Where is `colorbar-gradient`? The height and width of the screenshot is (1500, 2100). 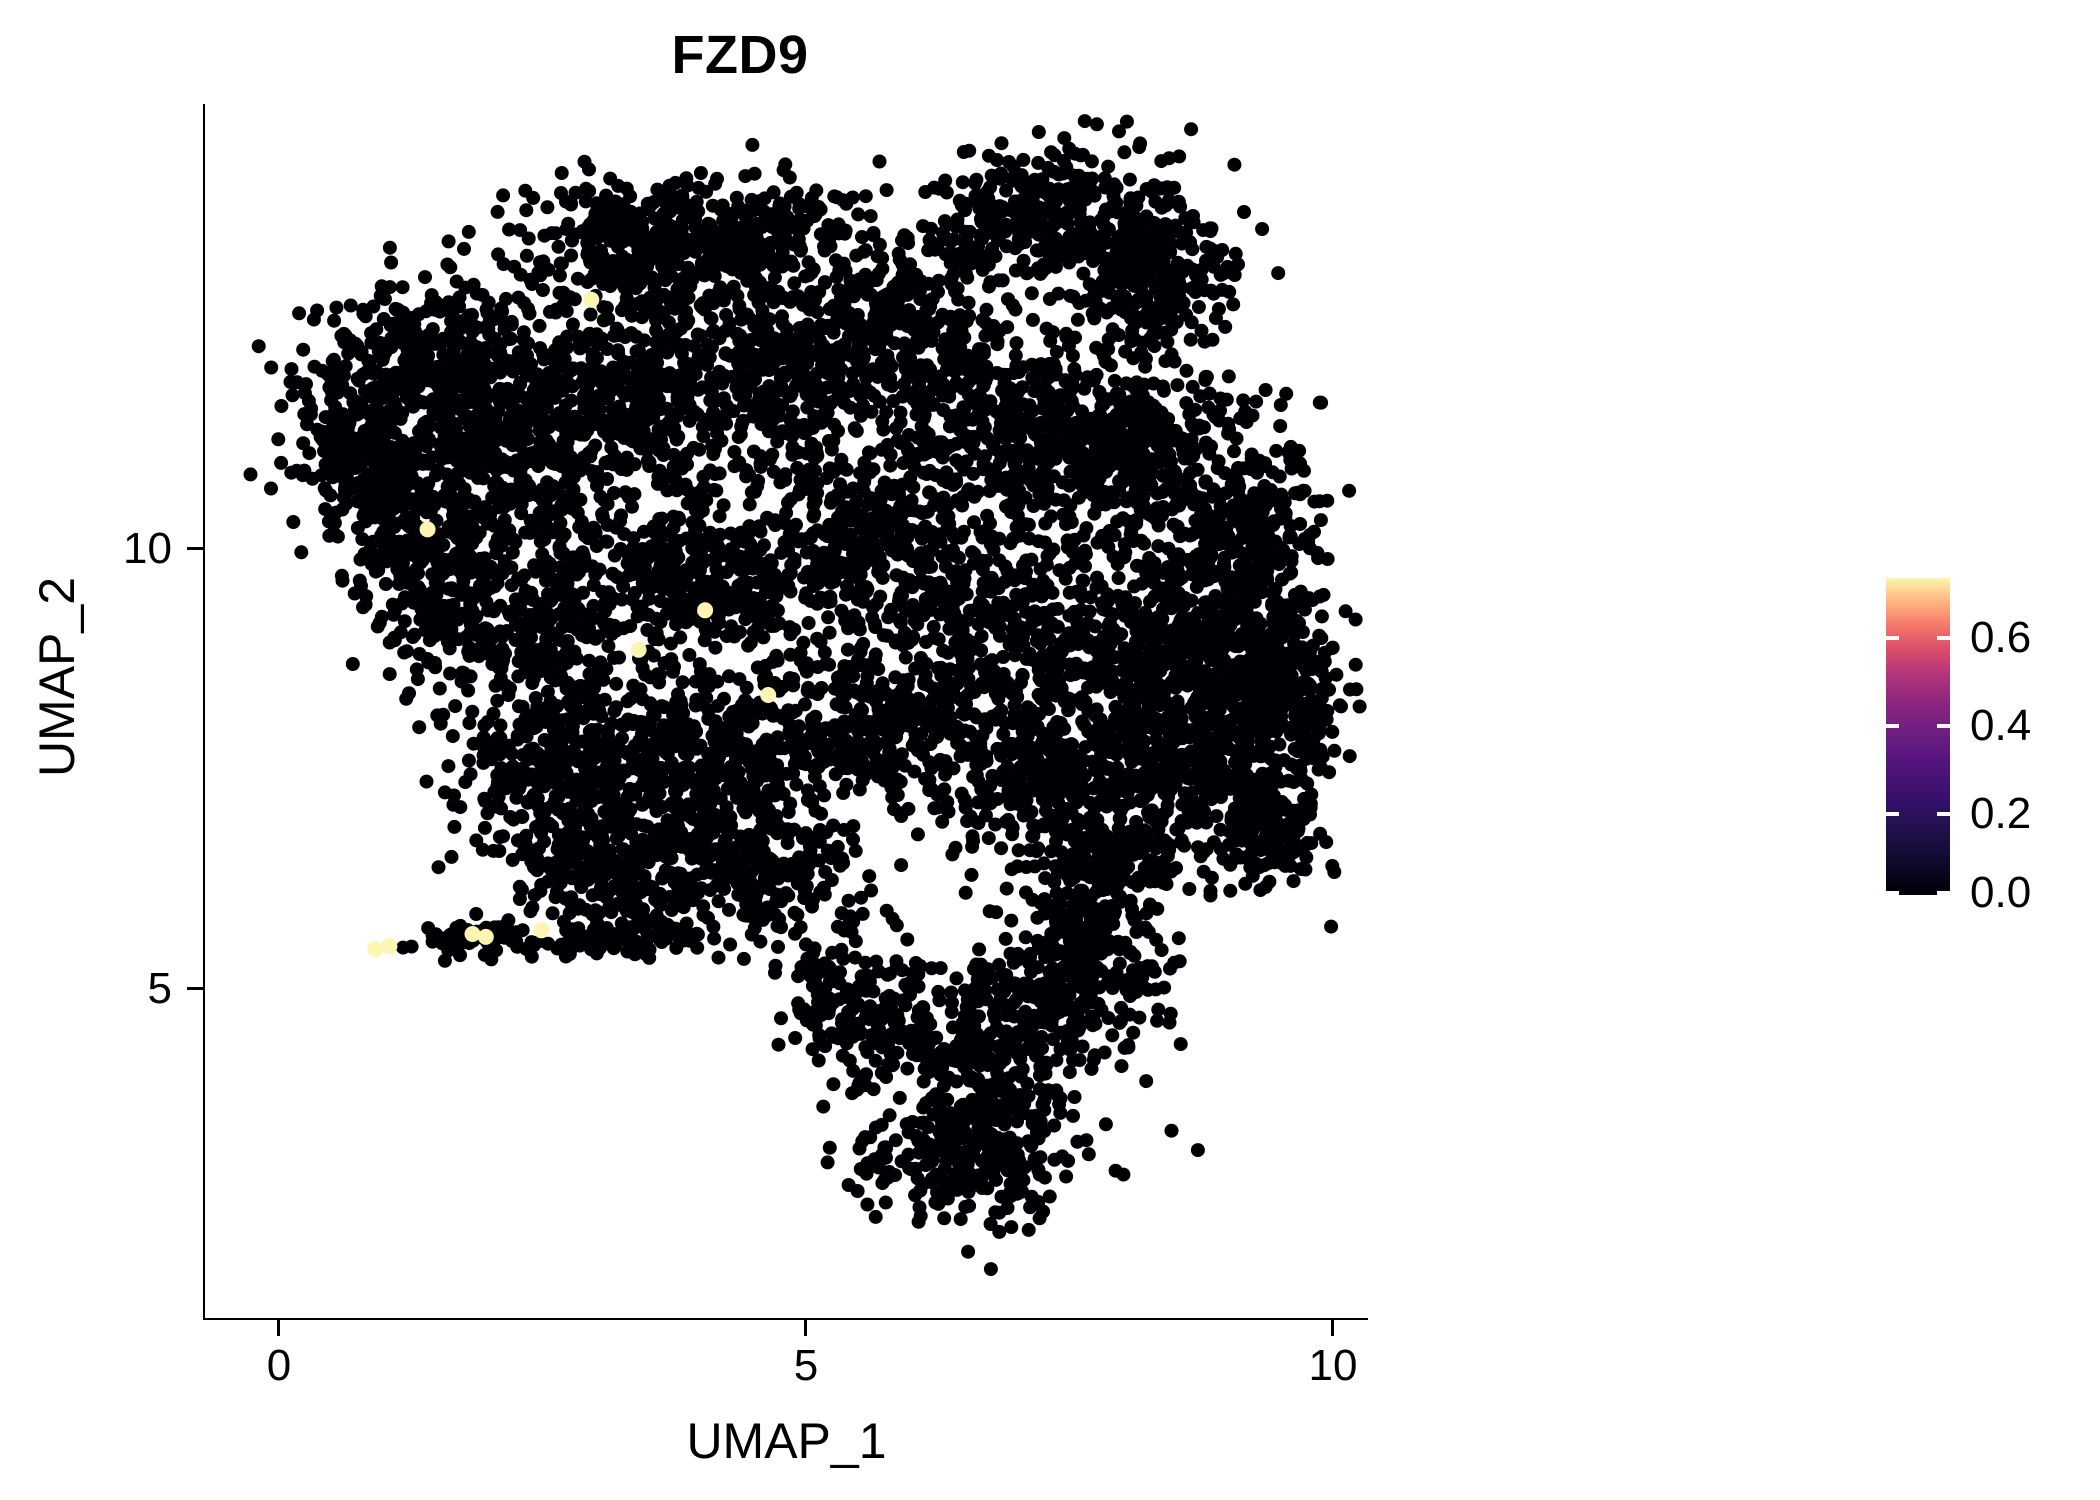 colorbar-gradient is located at coordinates (1918, 736).